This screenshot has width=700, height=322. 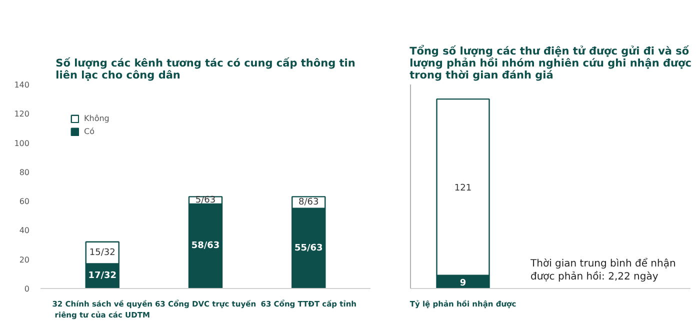 What do you see at coordinates (22, 85) in the screenshot?
I see `y-tick-label: 140` at bounding box center [22, 85].